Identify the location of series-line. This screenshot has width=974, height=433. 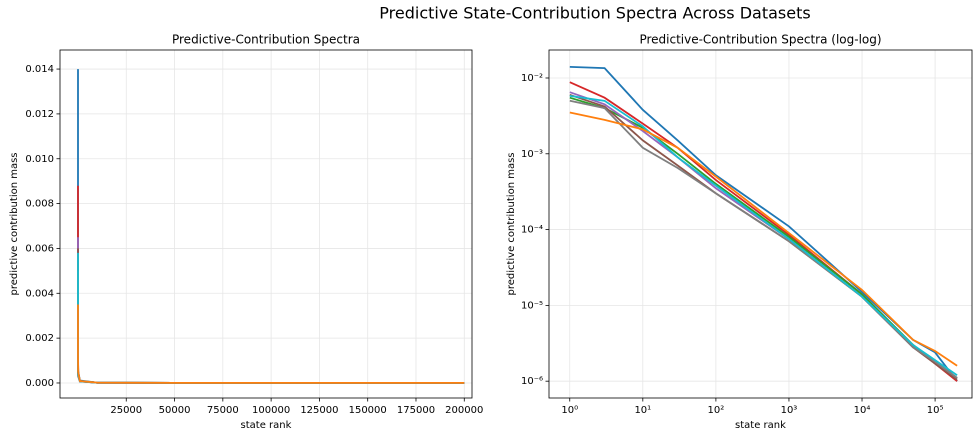
(271, 344).